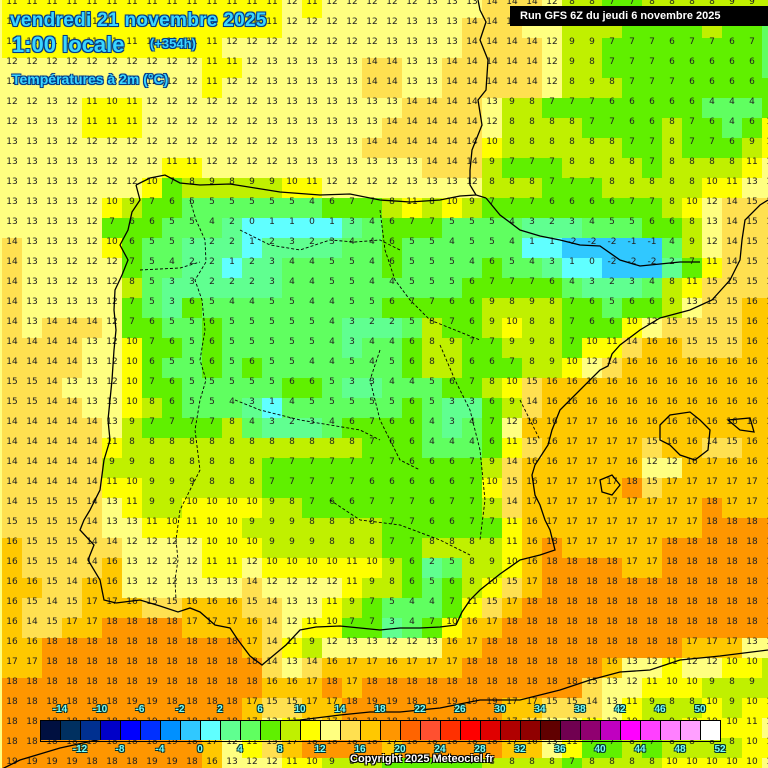 Image resolution: width=768 pixels, height=768 pixels. Describe the element at coordinates (752, 162) in the screenshot. I see `temperature-value: 11` at that location.